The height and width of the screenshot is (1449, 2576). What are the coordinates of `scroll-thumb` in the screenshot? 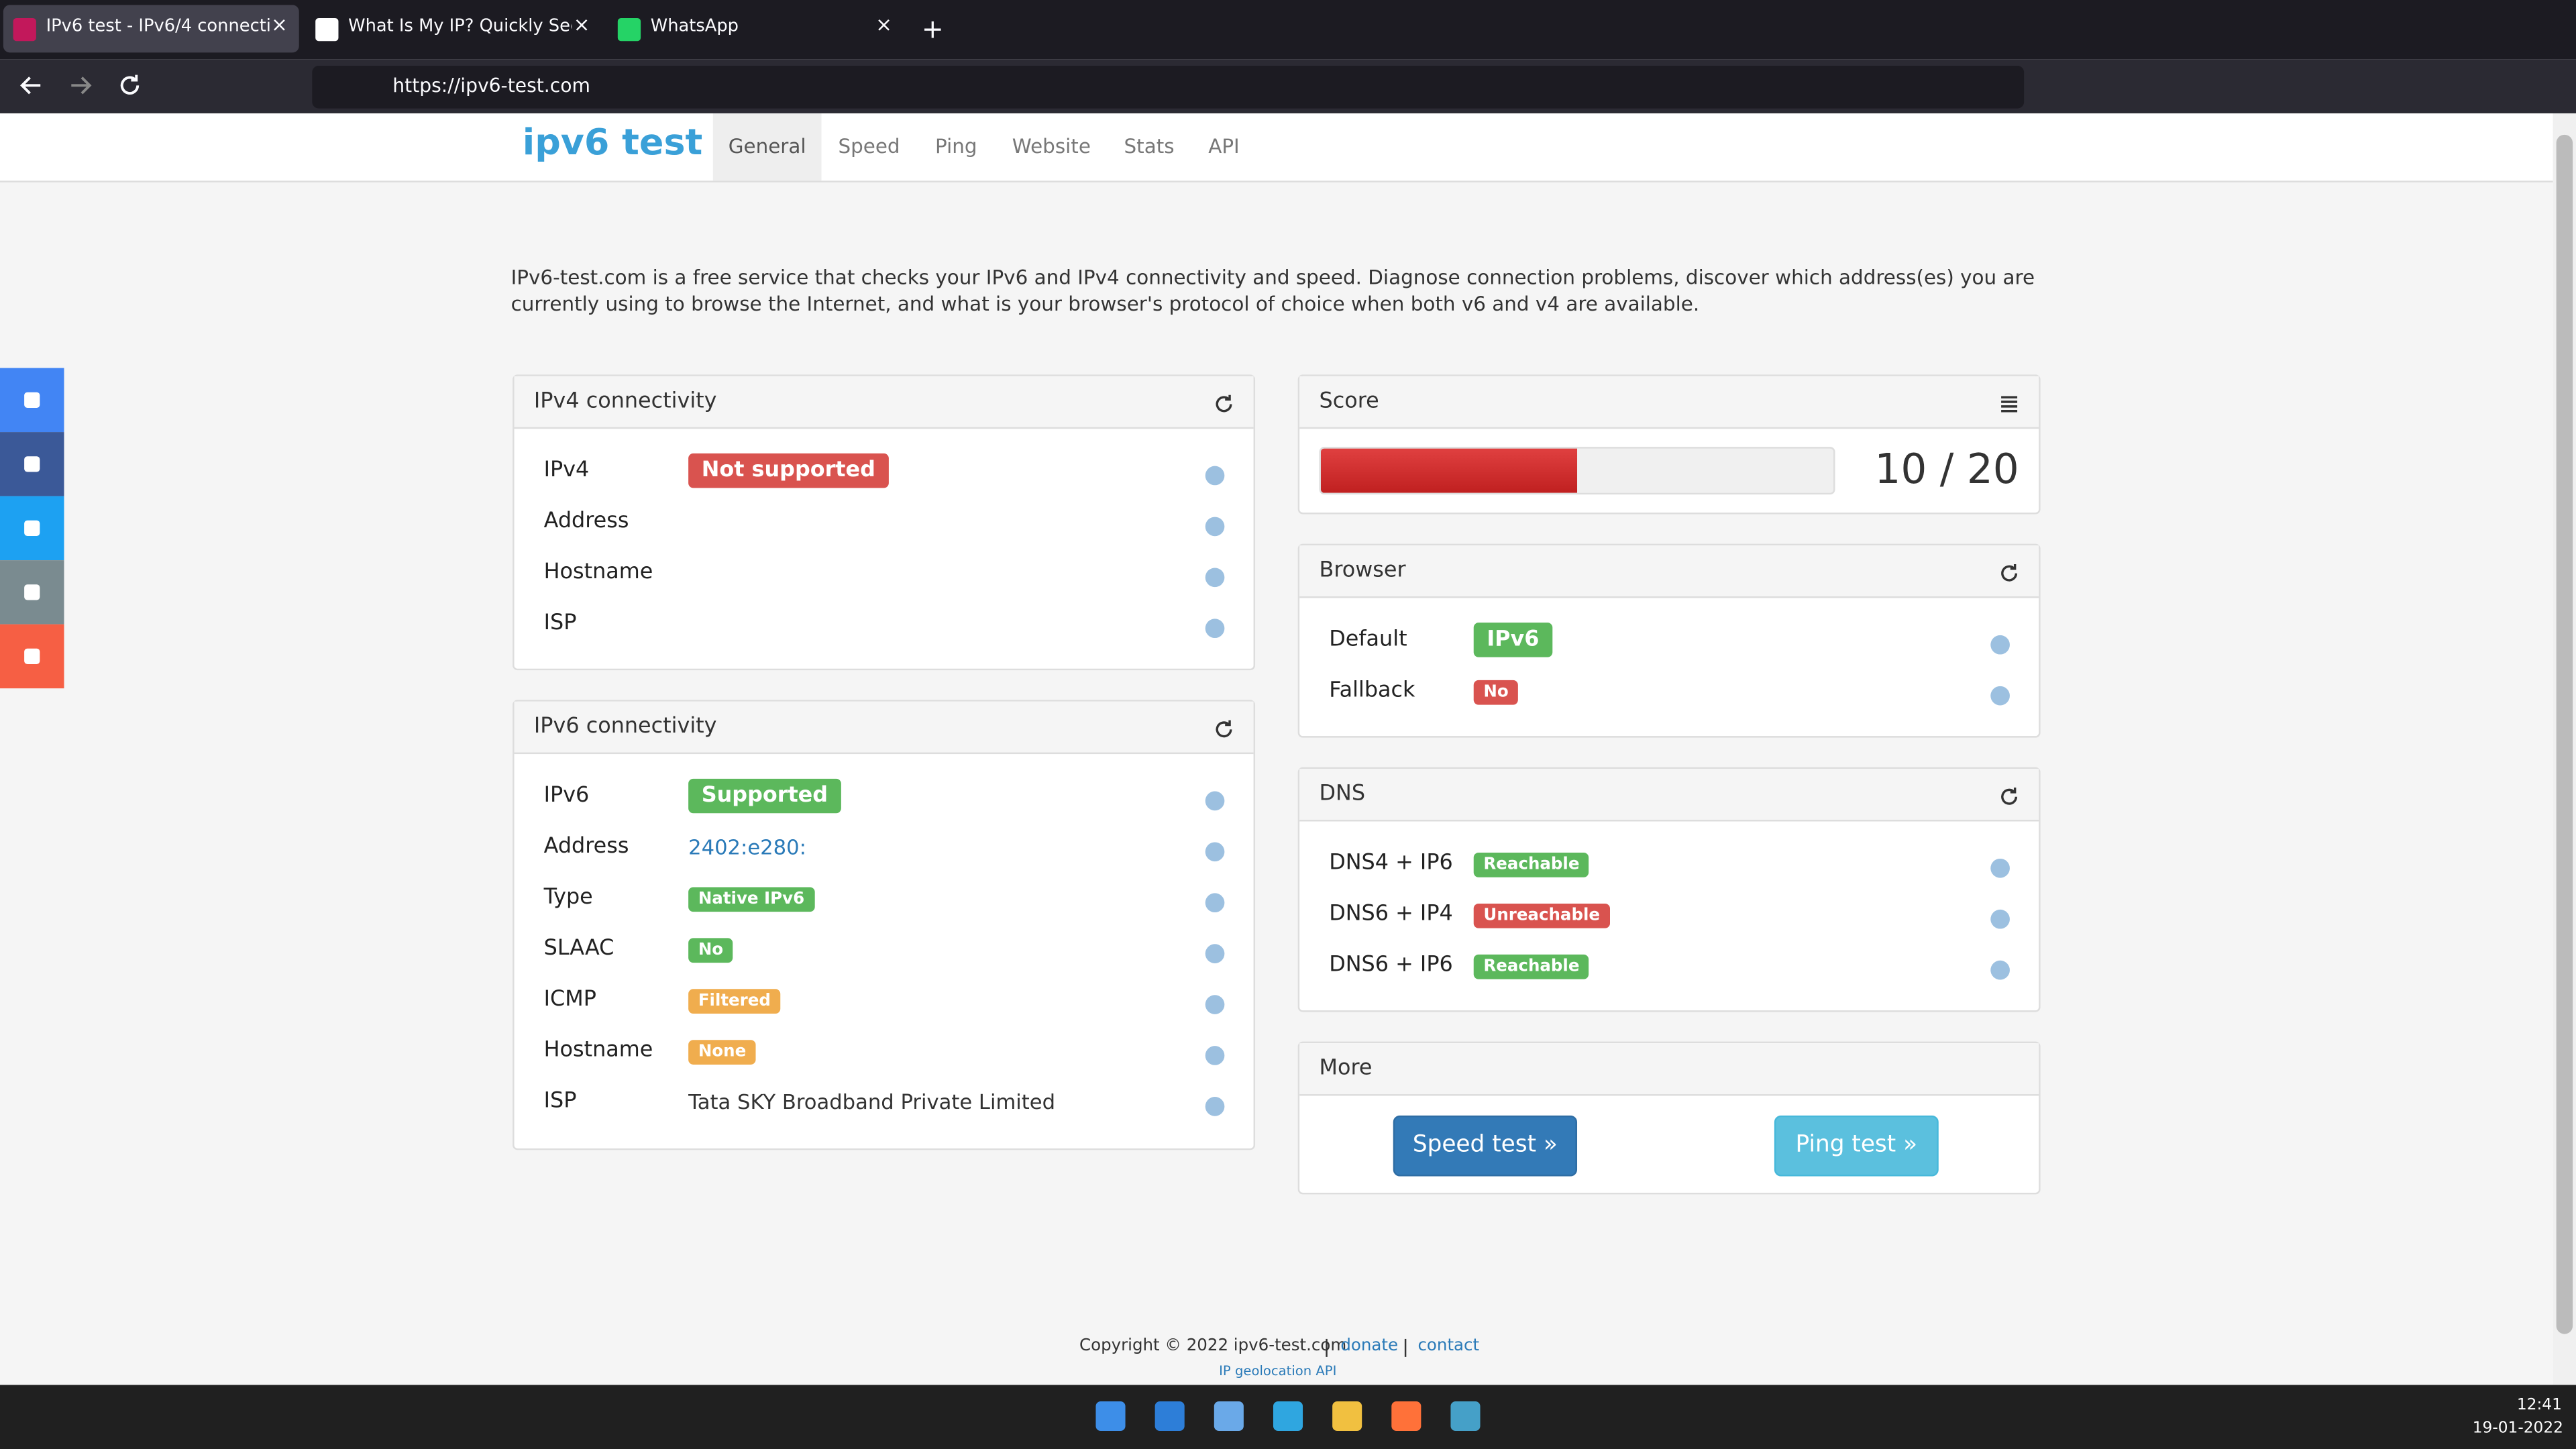 It's located at (2564, 734).